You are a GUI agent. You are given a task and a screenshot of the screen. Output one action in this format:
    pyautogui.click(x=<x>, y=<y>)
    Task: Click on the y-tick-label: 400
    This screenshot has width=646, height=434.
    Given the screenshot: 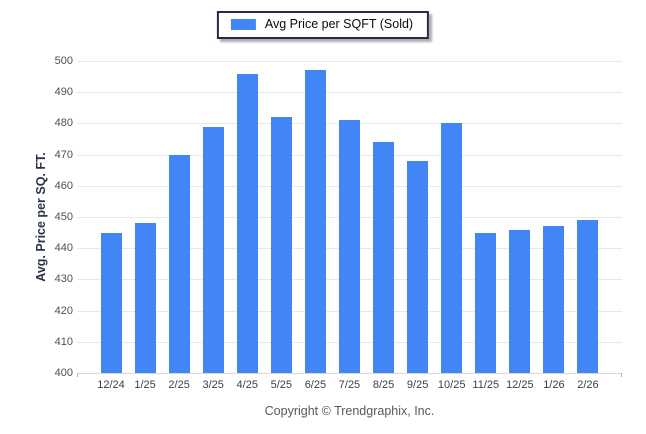 What is the action you would take?
    pyautogui.click(x=63, y=373)
    